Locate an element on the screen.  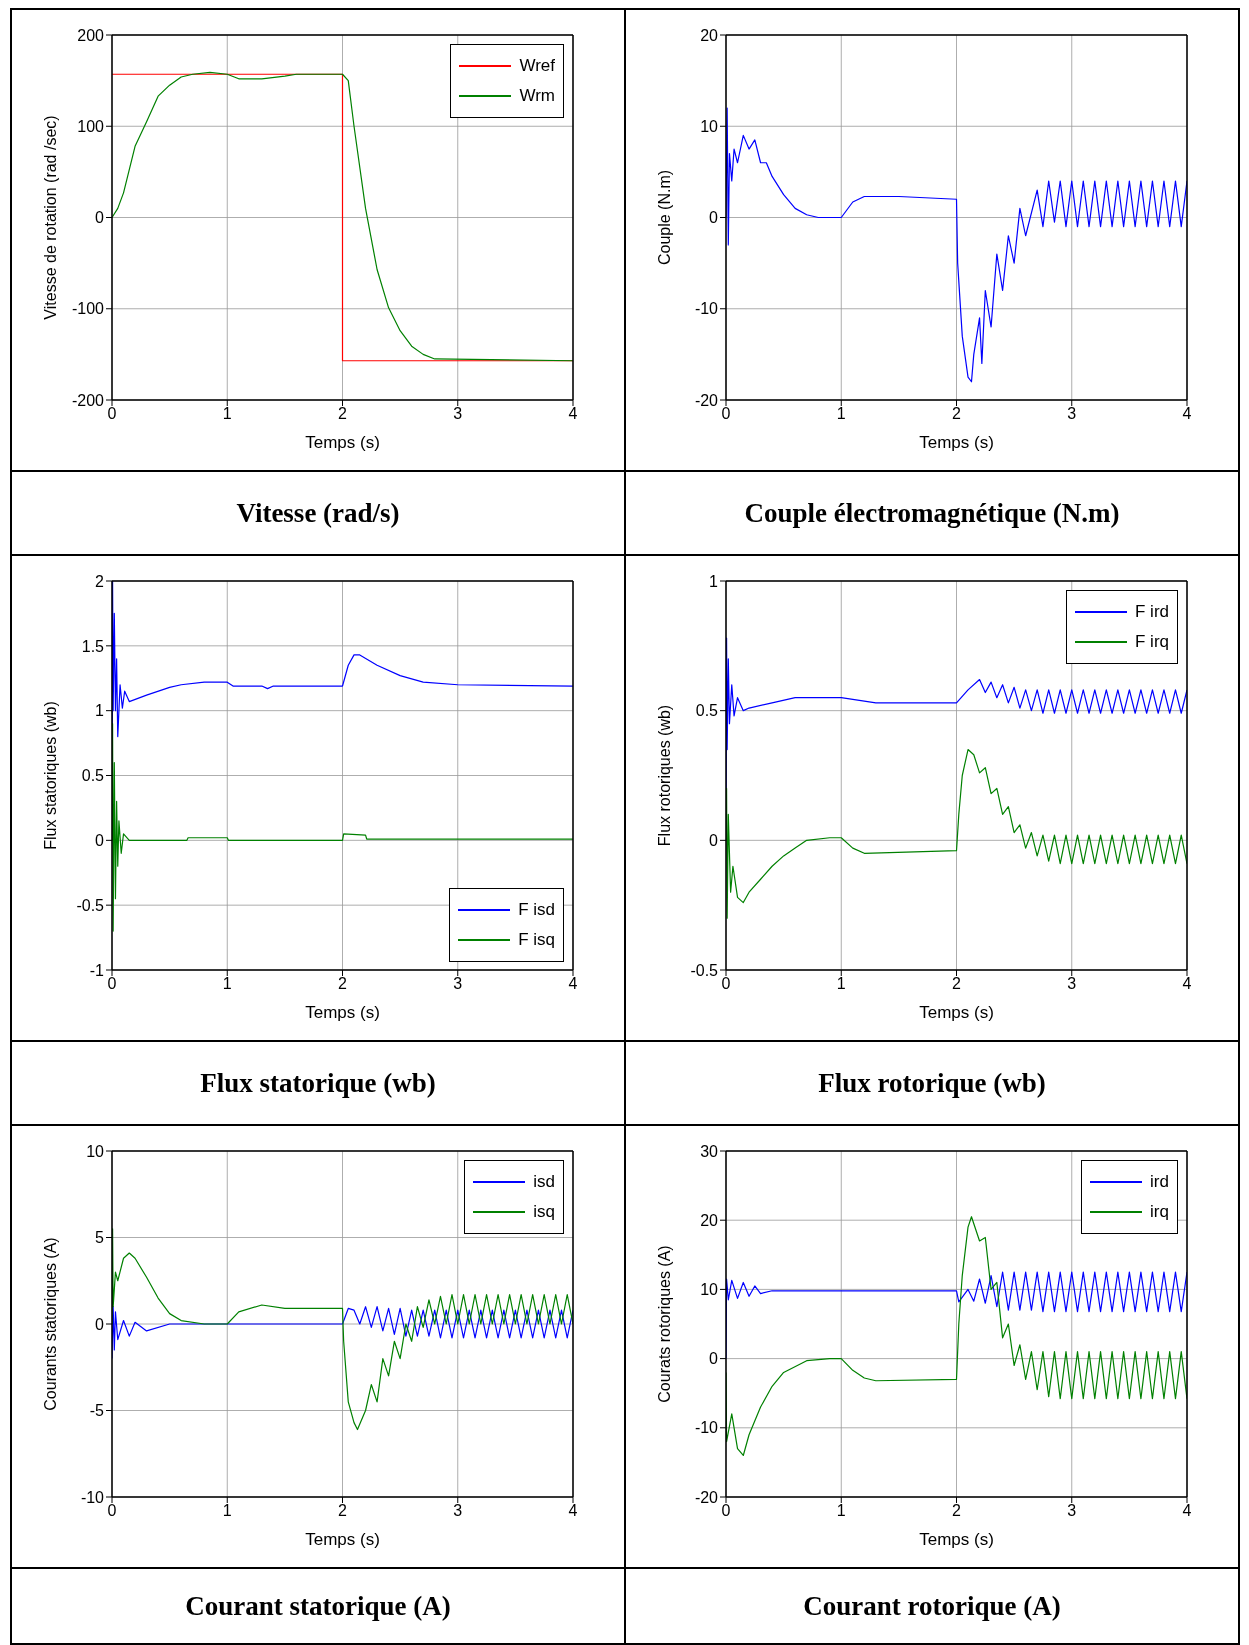
legend-label: ird is located at coordinates (1159, 1182).